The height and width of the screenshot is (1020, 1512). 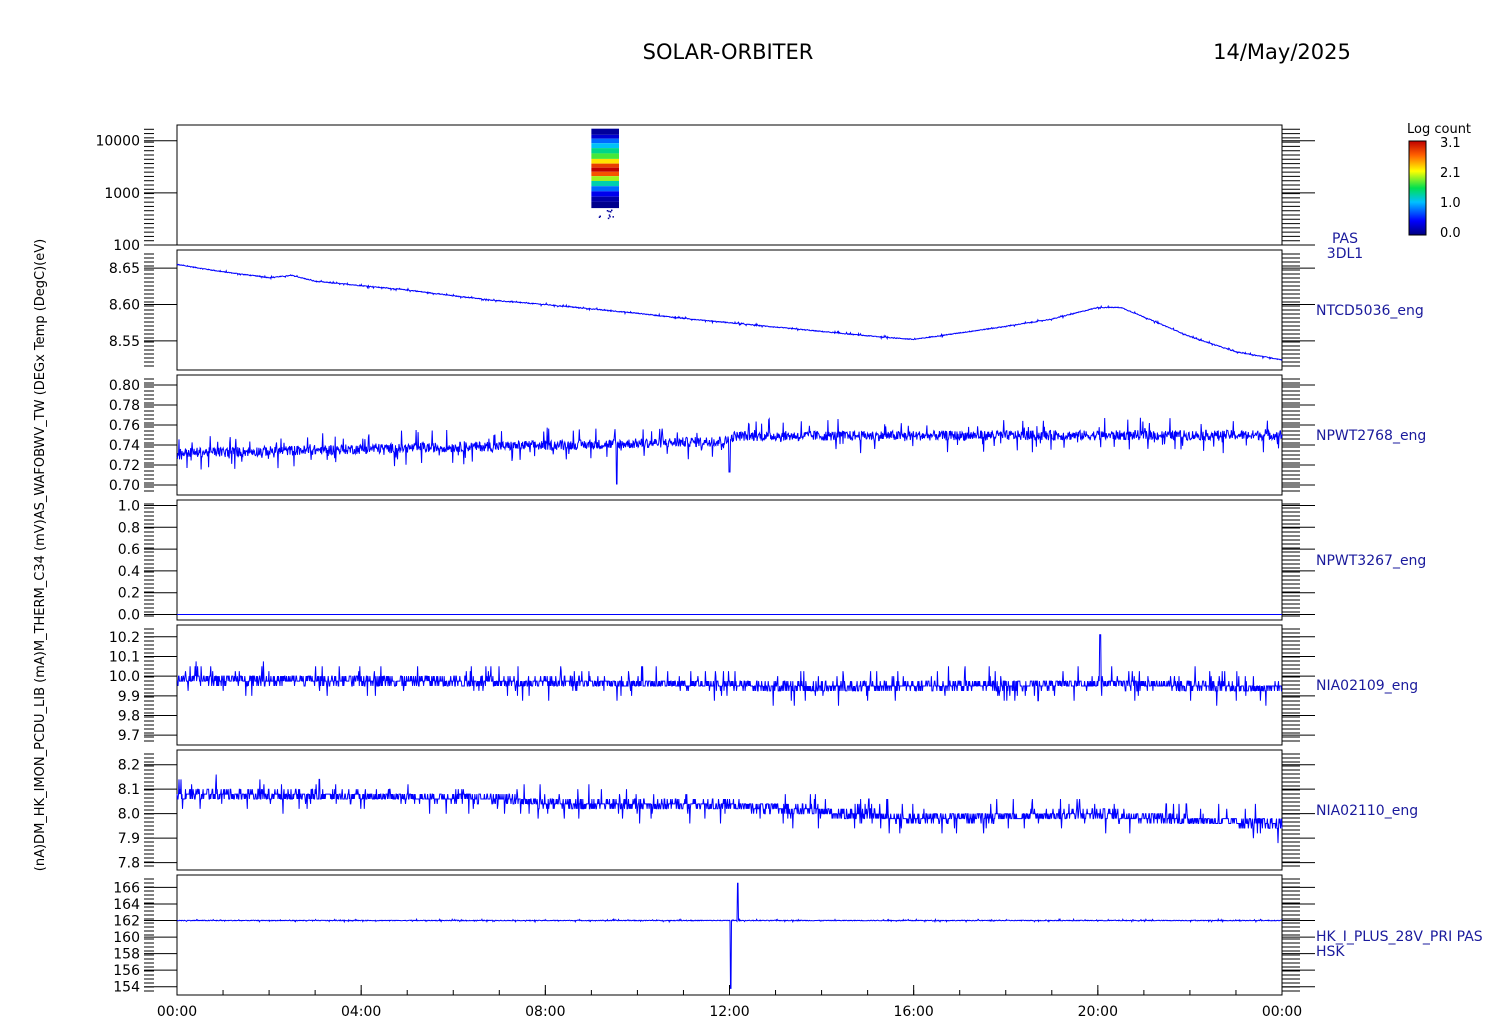 I want to click on panel-label: NPWT2768_eng, so click(x=1371, y=436).